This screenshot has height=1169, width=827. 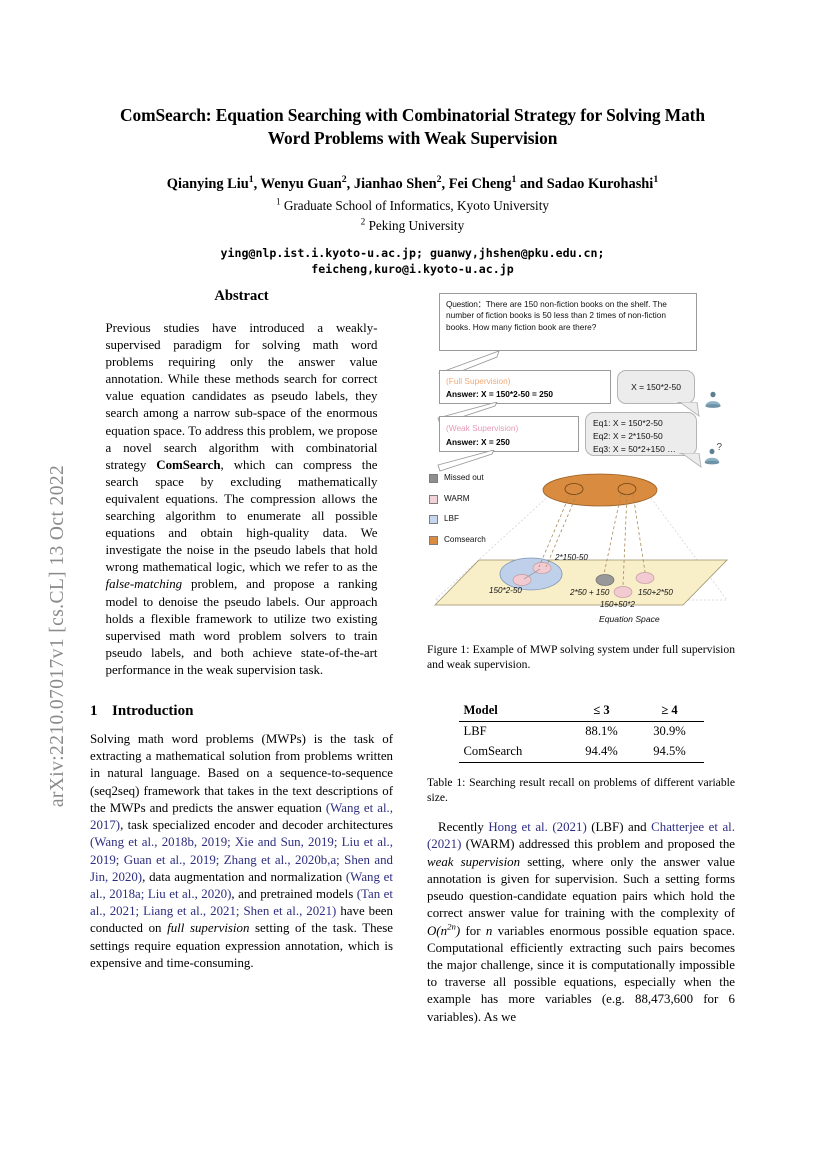 What do you see at coordinates (241, 920) in the screenshot?
I see `intro-text-5: have been conducted on` at bounding box center [241, 920].